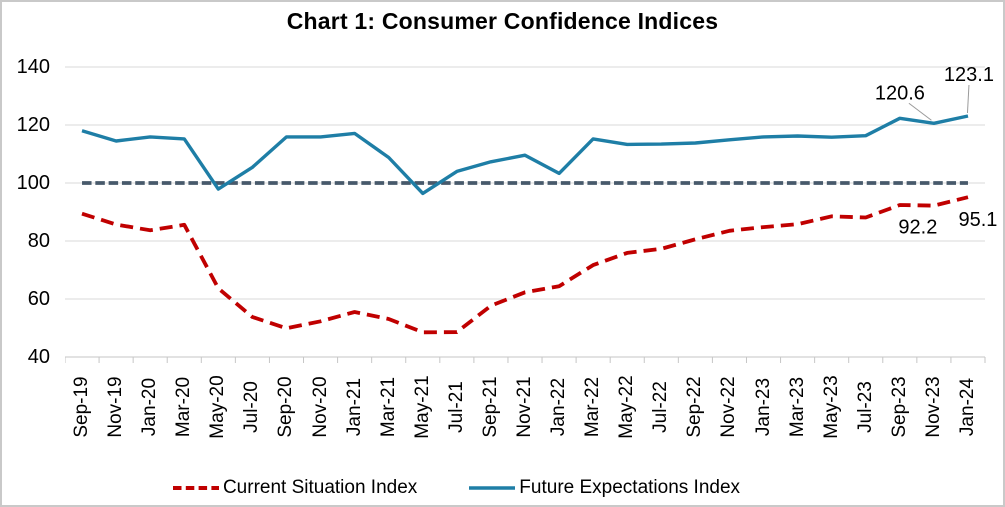  What do you see at coordinates (388, 407) in the screenshot?
I see `x-axis-label: Mar-21` at bounding box center [388, 407].